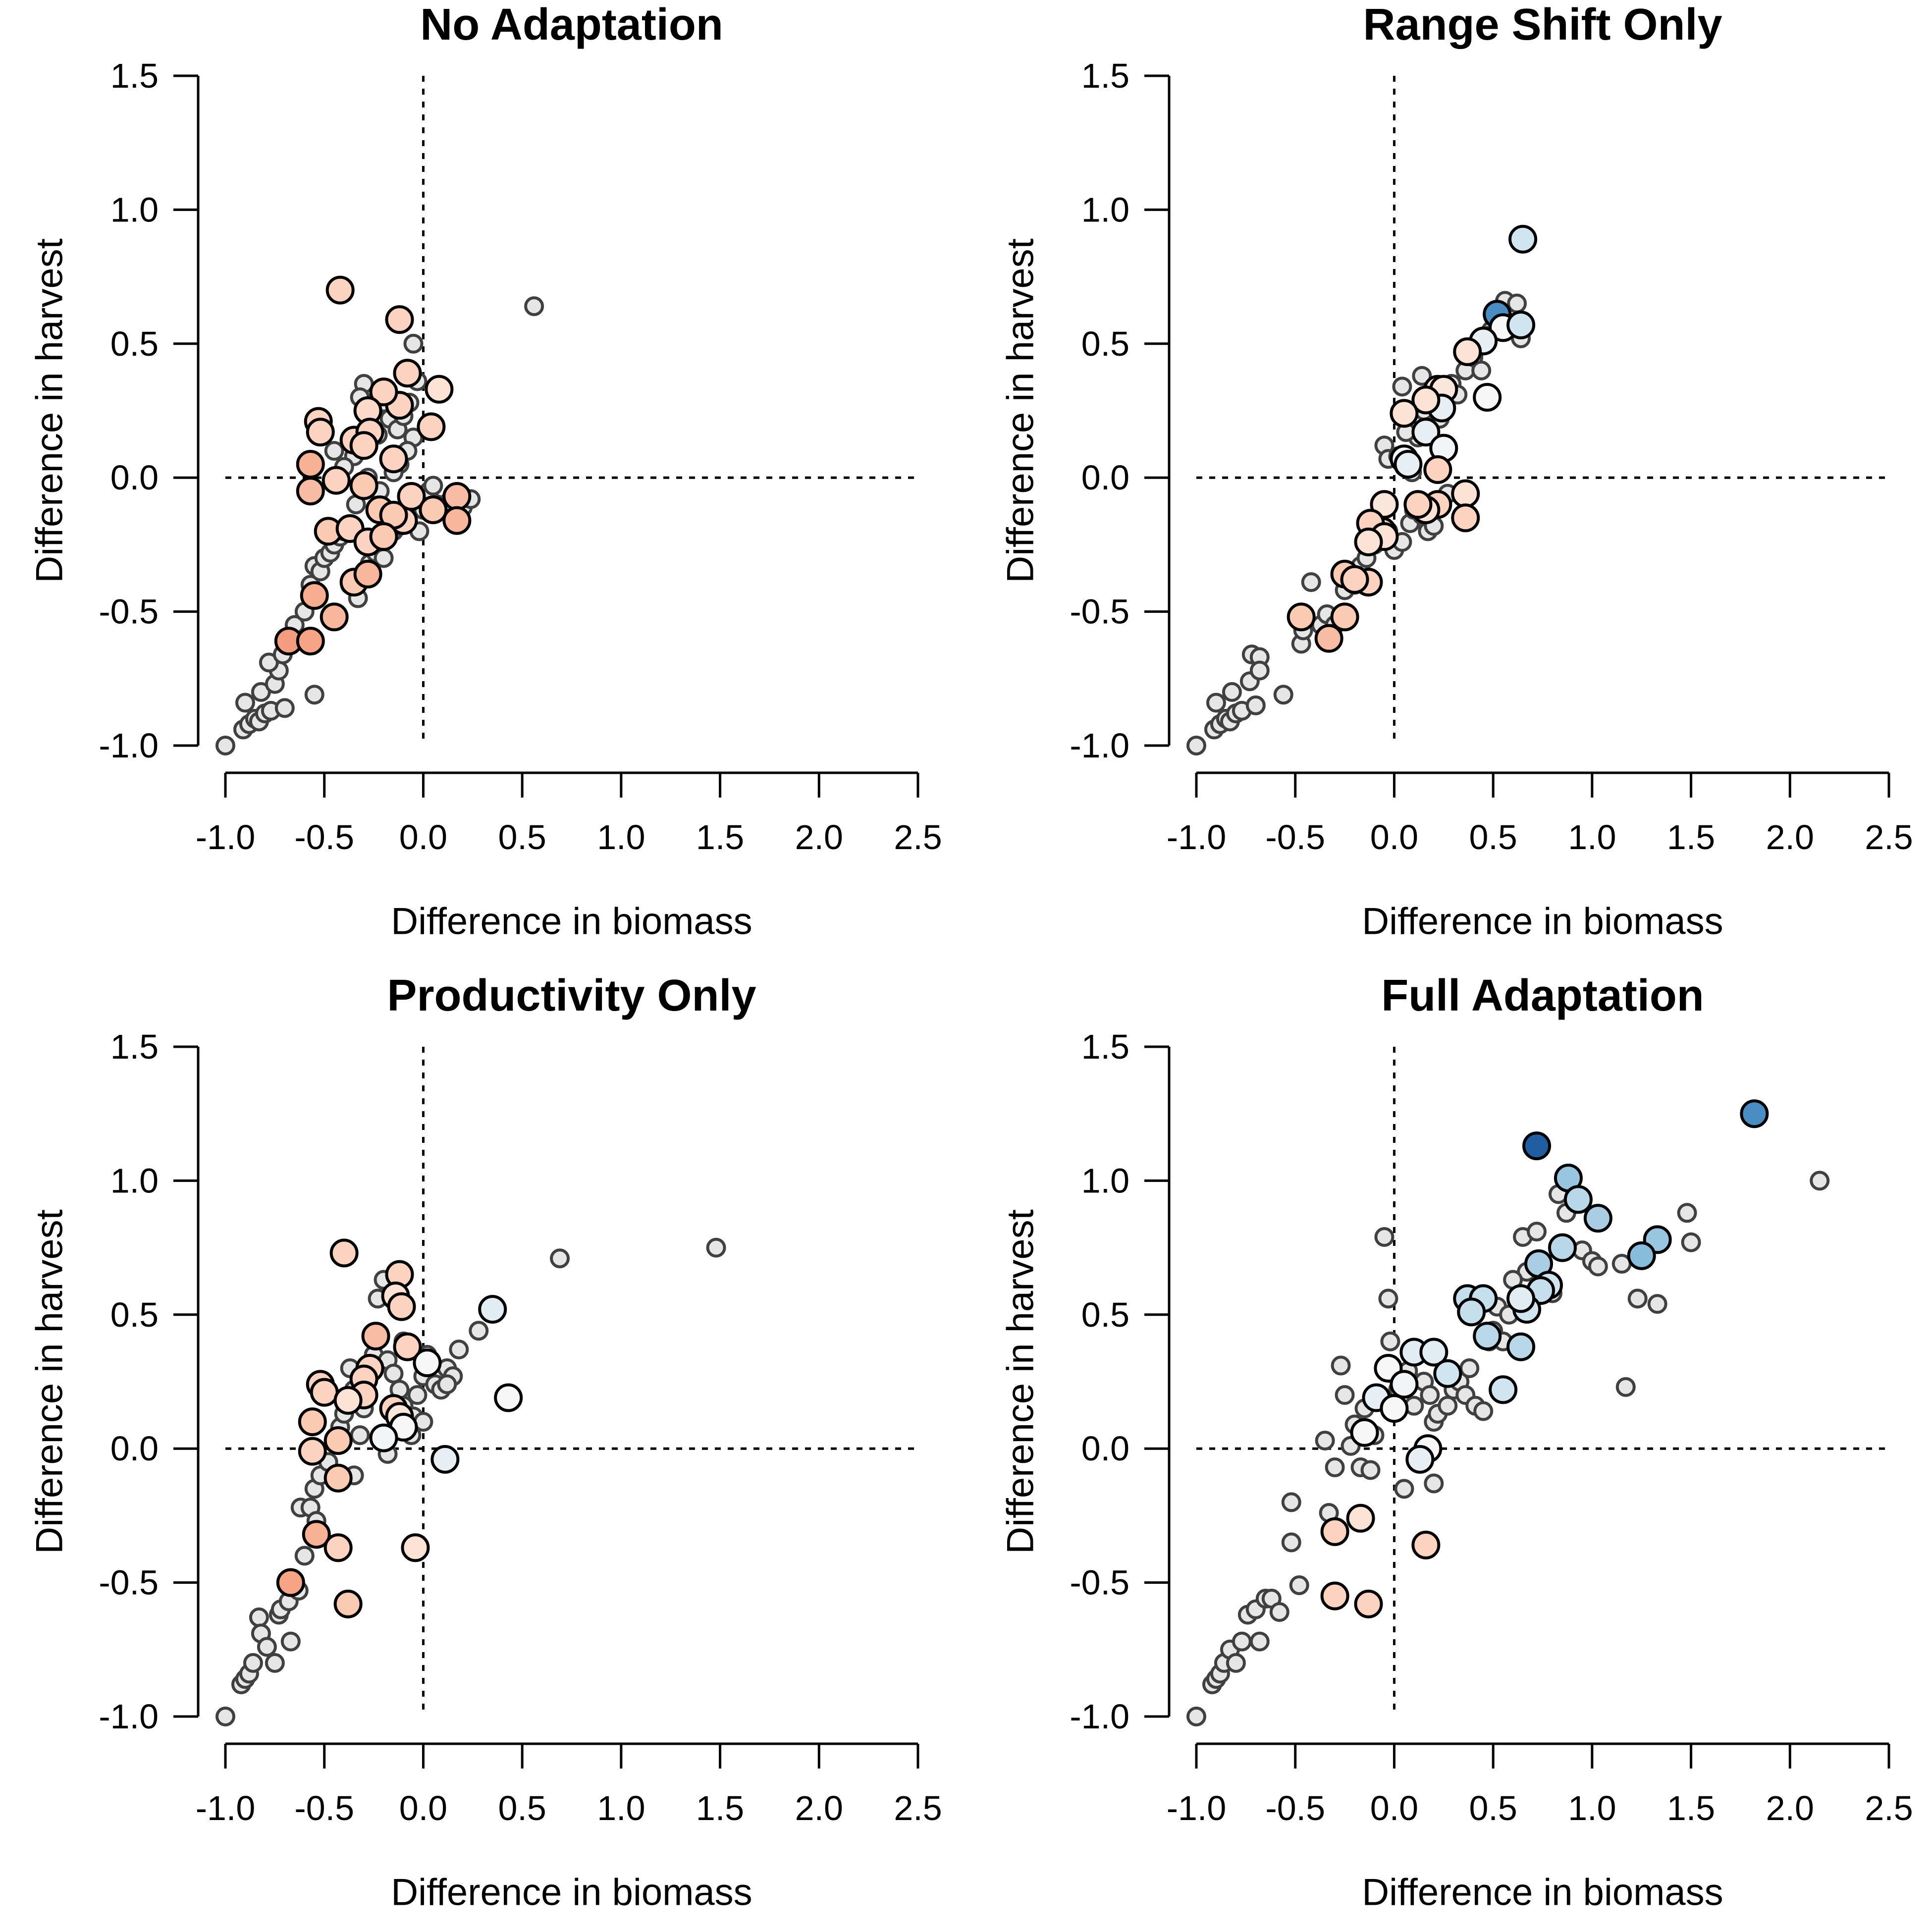  Describe the element at coordinates (1889, 1808) in the screenshot. I see `x-tick-label: 2.5` at that location.